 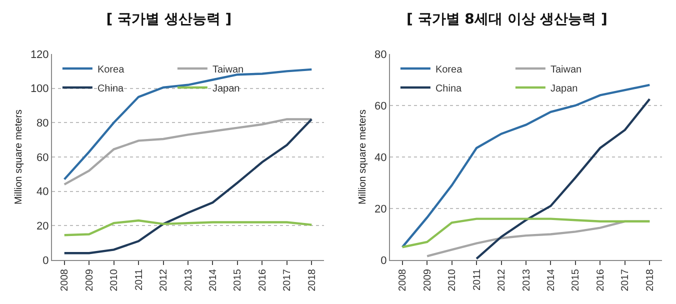 I want to click on chart-title: [ 국가별 생산능력 ], so click(x=169, y=19).